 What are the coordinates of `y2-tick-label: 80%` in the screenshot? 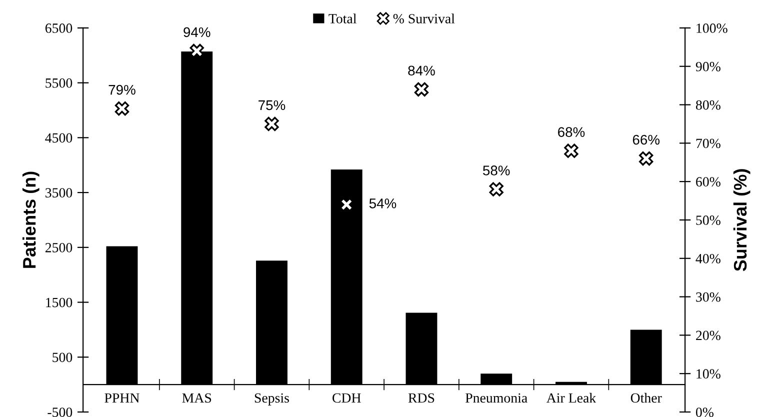 It's located at (708, 105).